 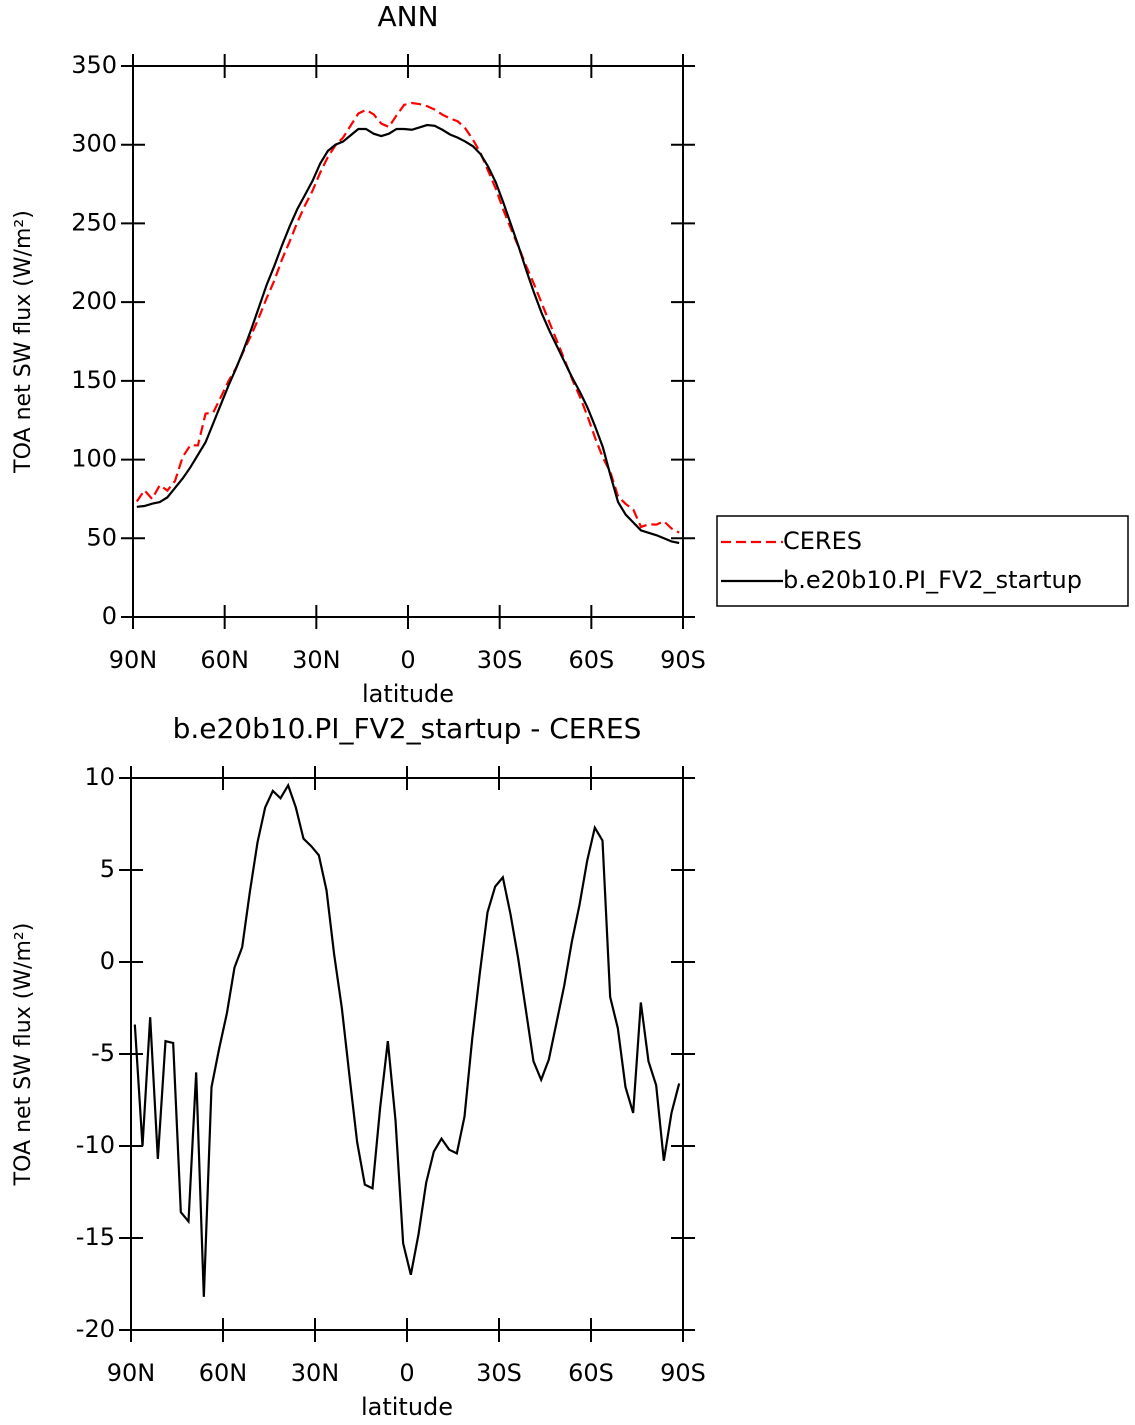 What do you see at coordinates (101, 537) in the screenshot?
I see `y-tick-label: 50` at bounding box center [101, 537].